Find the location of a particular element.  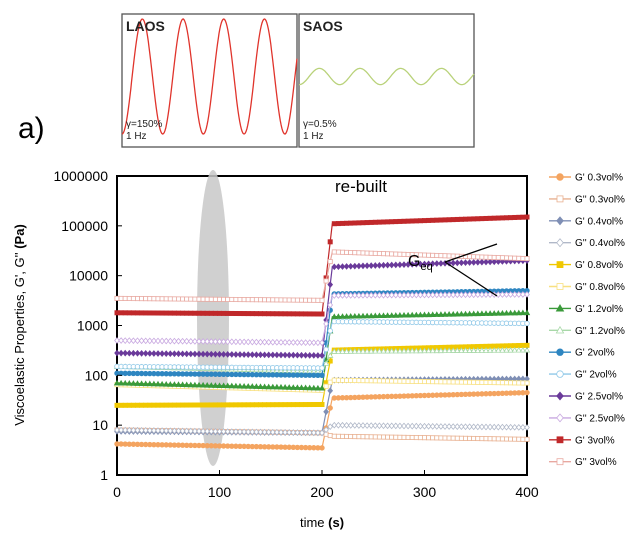

legend-item: G' 2vol% is located at coordinates (582, 353).